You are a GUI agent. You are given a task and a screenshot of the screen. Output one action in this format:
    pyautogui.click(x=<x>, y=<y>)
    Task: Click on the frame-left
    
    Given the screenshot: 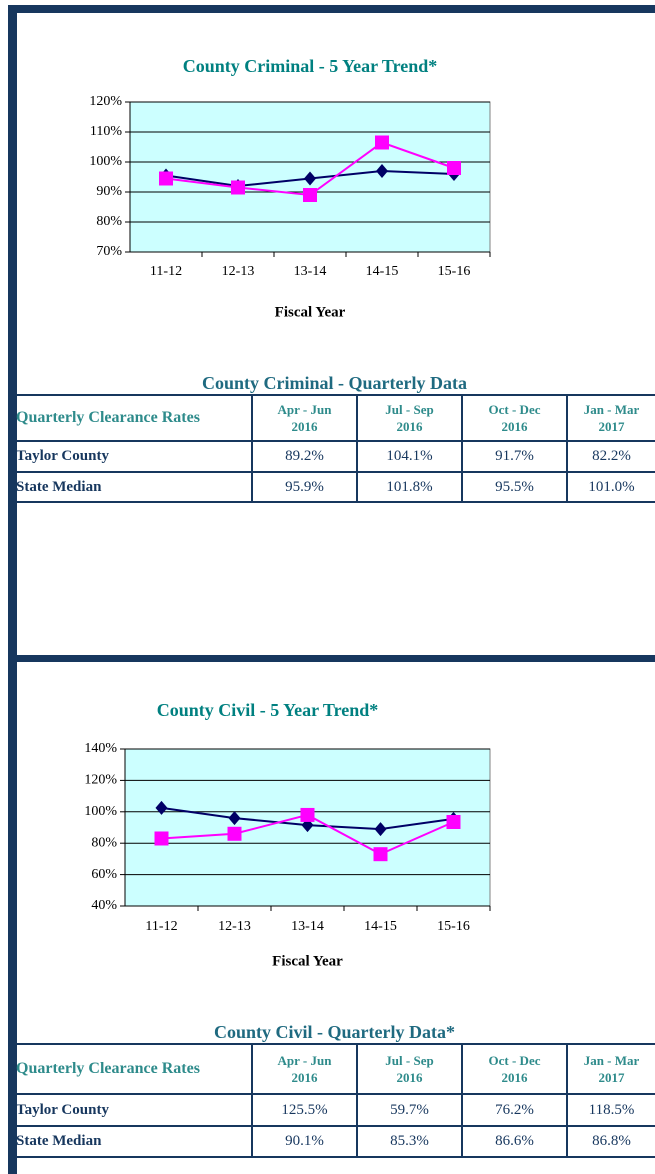 What is the action you would take?
    pyautogui.click(x=12, y=589)
    